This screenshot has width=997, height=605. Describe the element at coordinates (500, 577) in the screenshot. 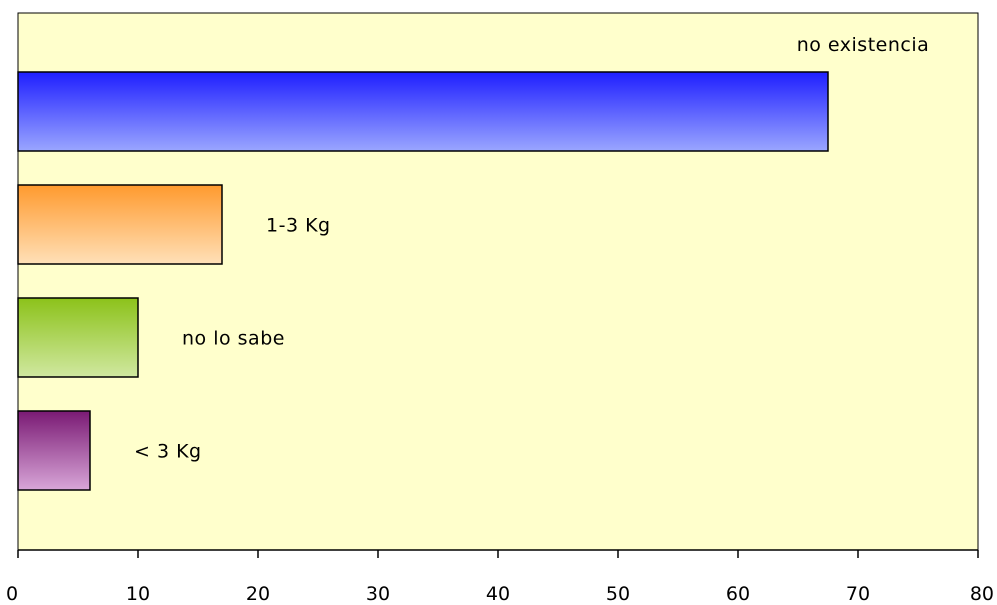

I see `x-axis: 0 10 20 30 40 50 60 70 80` at that location.